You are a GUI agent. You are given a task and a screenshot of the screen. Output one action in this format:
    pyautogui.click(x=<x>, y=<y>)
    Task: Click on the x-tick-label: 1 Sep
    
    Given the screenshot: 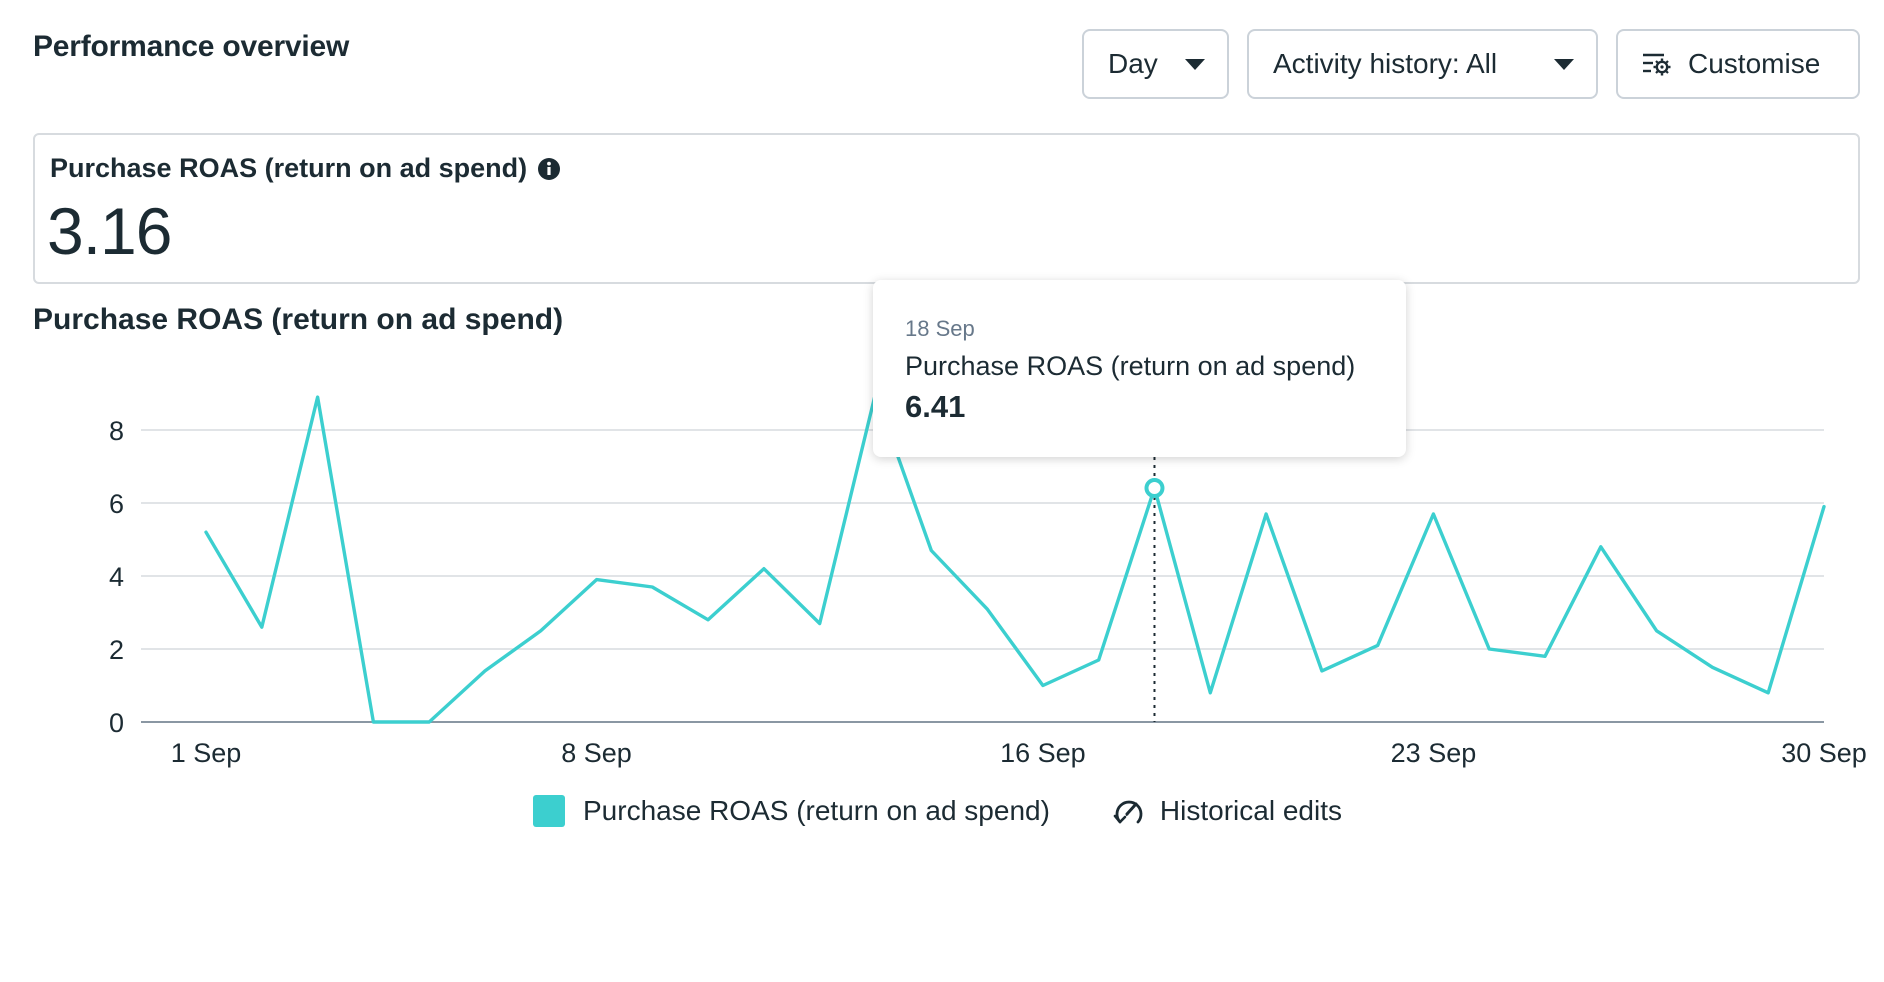 What is the action you would take?
    pyautogui.click(x=206, y=753)
    